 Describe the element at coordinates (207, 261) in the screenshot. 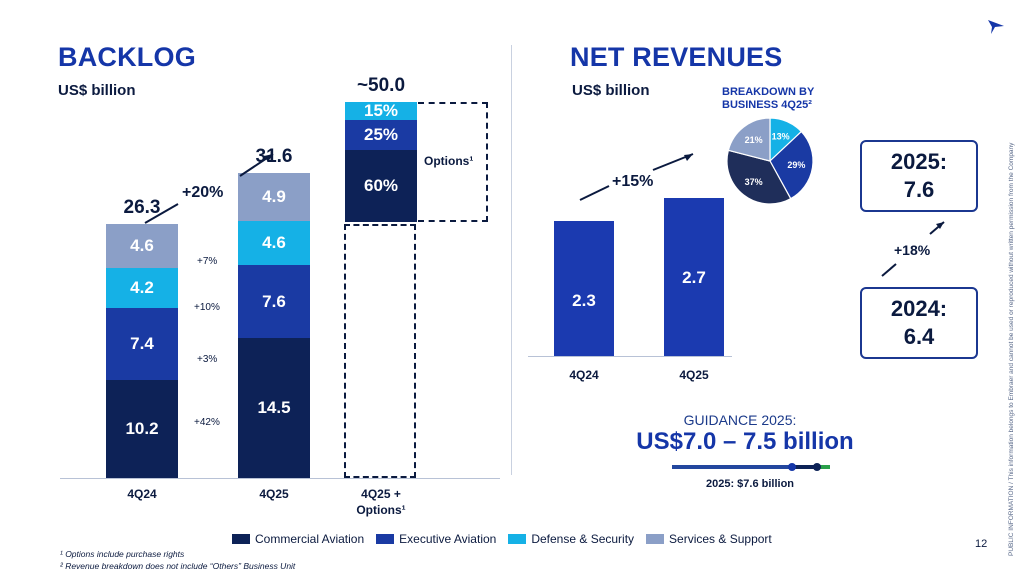

I see `segment-growth-services: +7%` at that location.